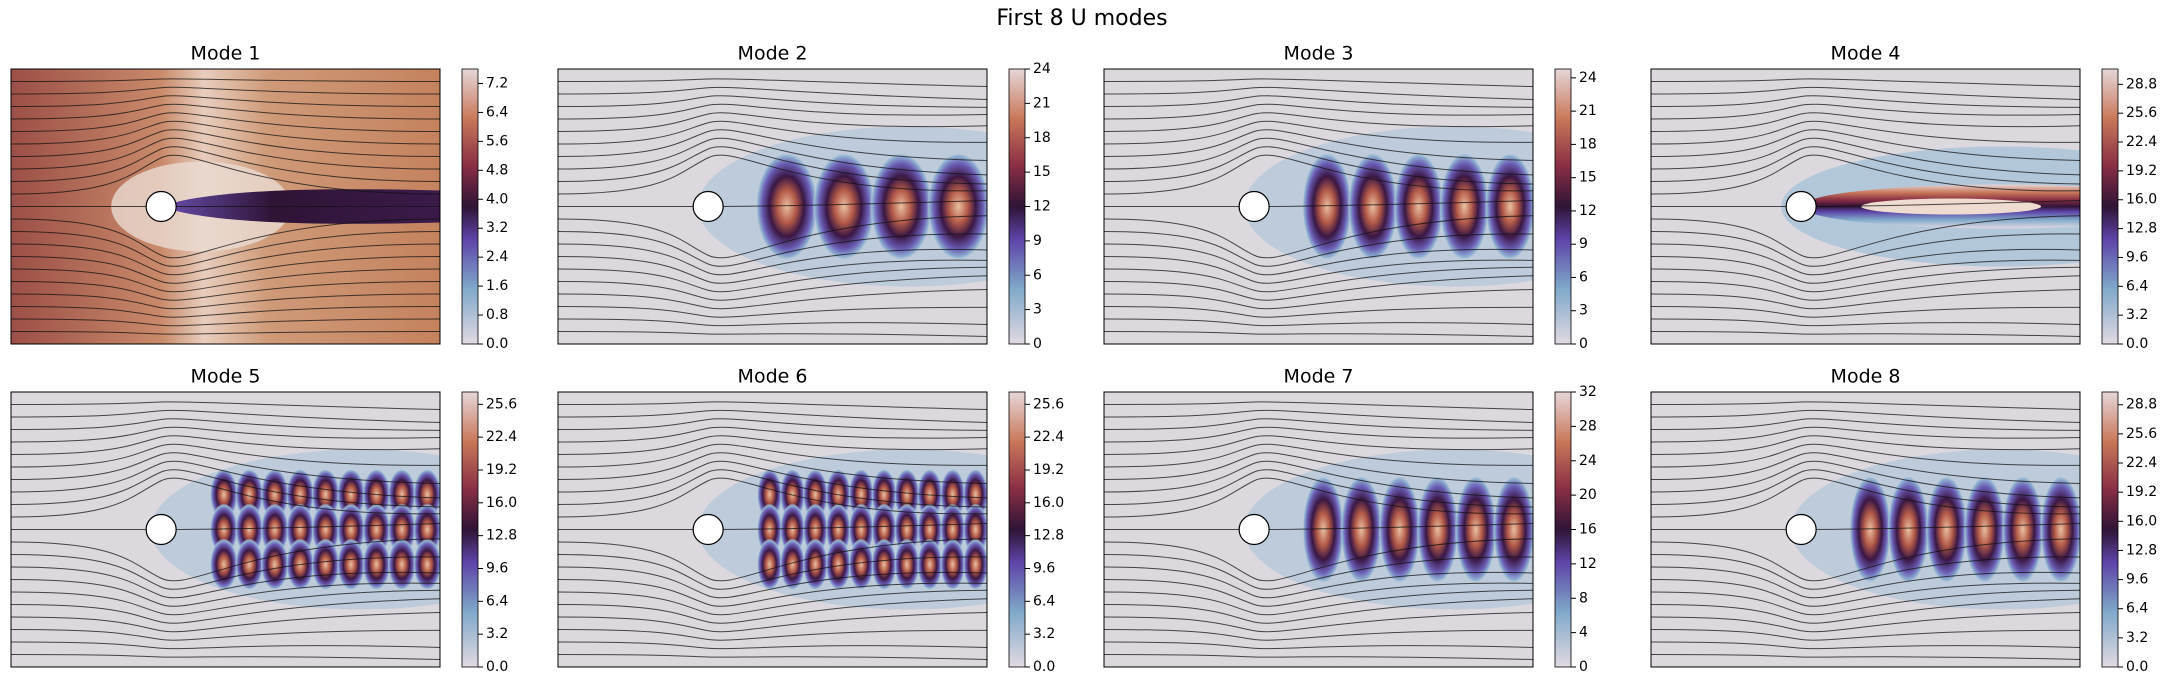 The height and width of the screenshot is (684, 2164). What do you see at coordinates (2141, 84) in the screenshot?
I see `colorbar-tick-label: 28.8` at bounding box center [2141, 84].